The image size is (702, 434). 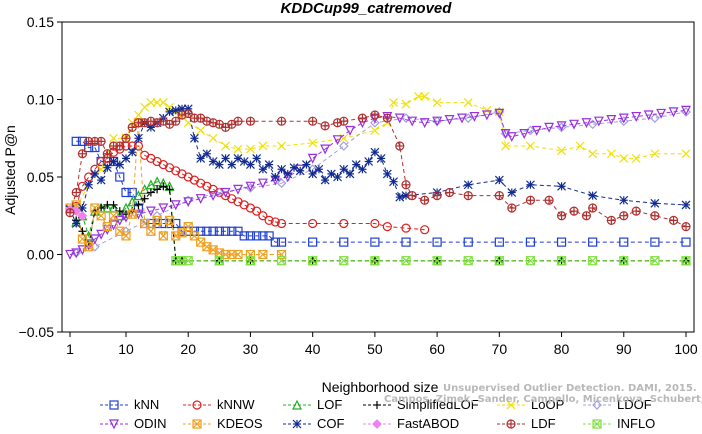 What do you see at coordinates (331, 423) in the screenshot?
I see `legend-label-cof: COF` at bounding box center [331, 423].